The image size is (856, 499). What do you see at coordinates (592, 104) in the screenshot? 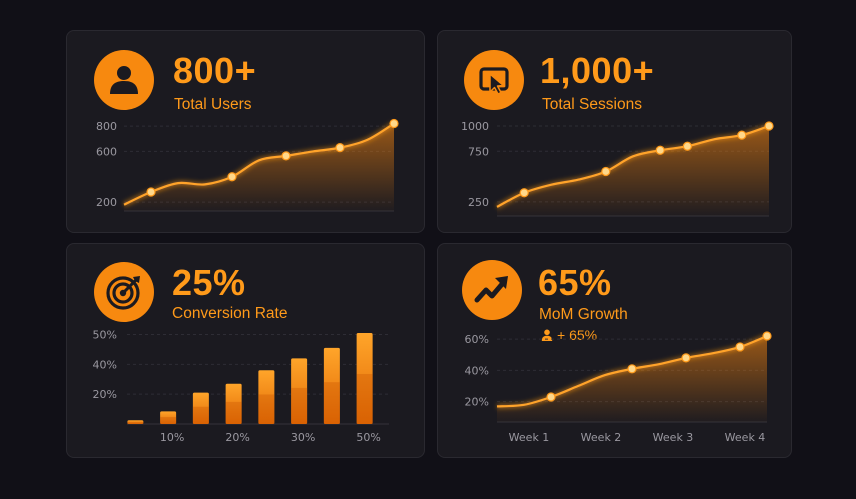
I see `total-sessions-label: Total Sessions` at bounding box center [592, 104].